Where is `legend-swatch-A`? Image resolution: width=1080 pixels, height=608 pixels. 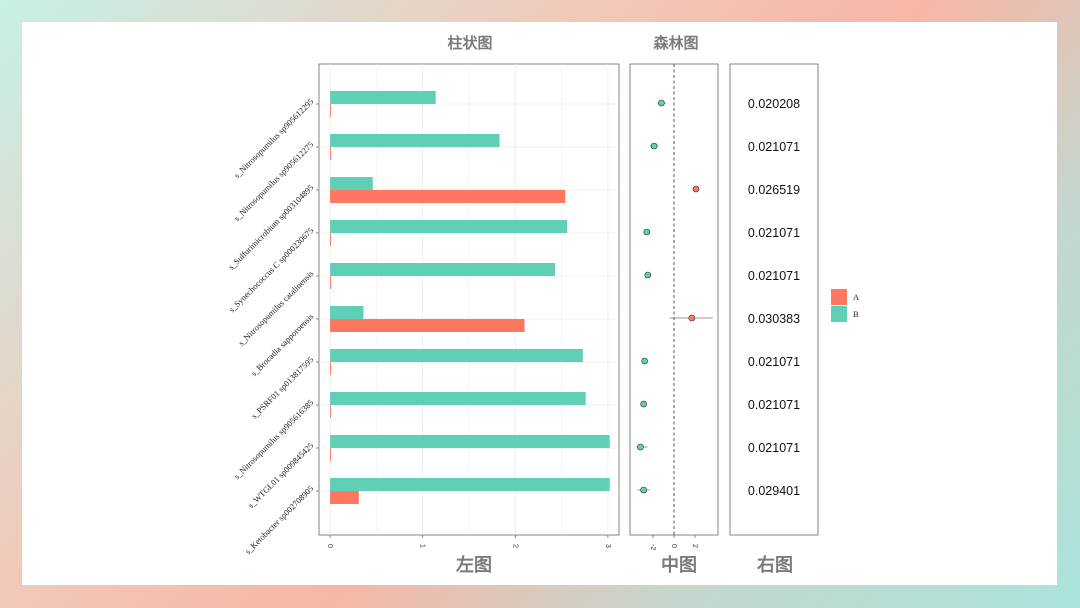
legend-swatch-A is located at coordinates (839, 297).